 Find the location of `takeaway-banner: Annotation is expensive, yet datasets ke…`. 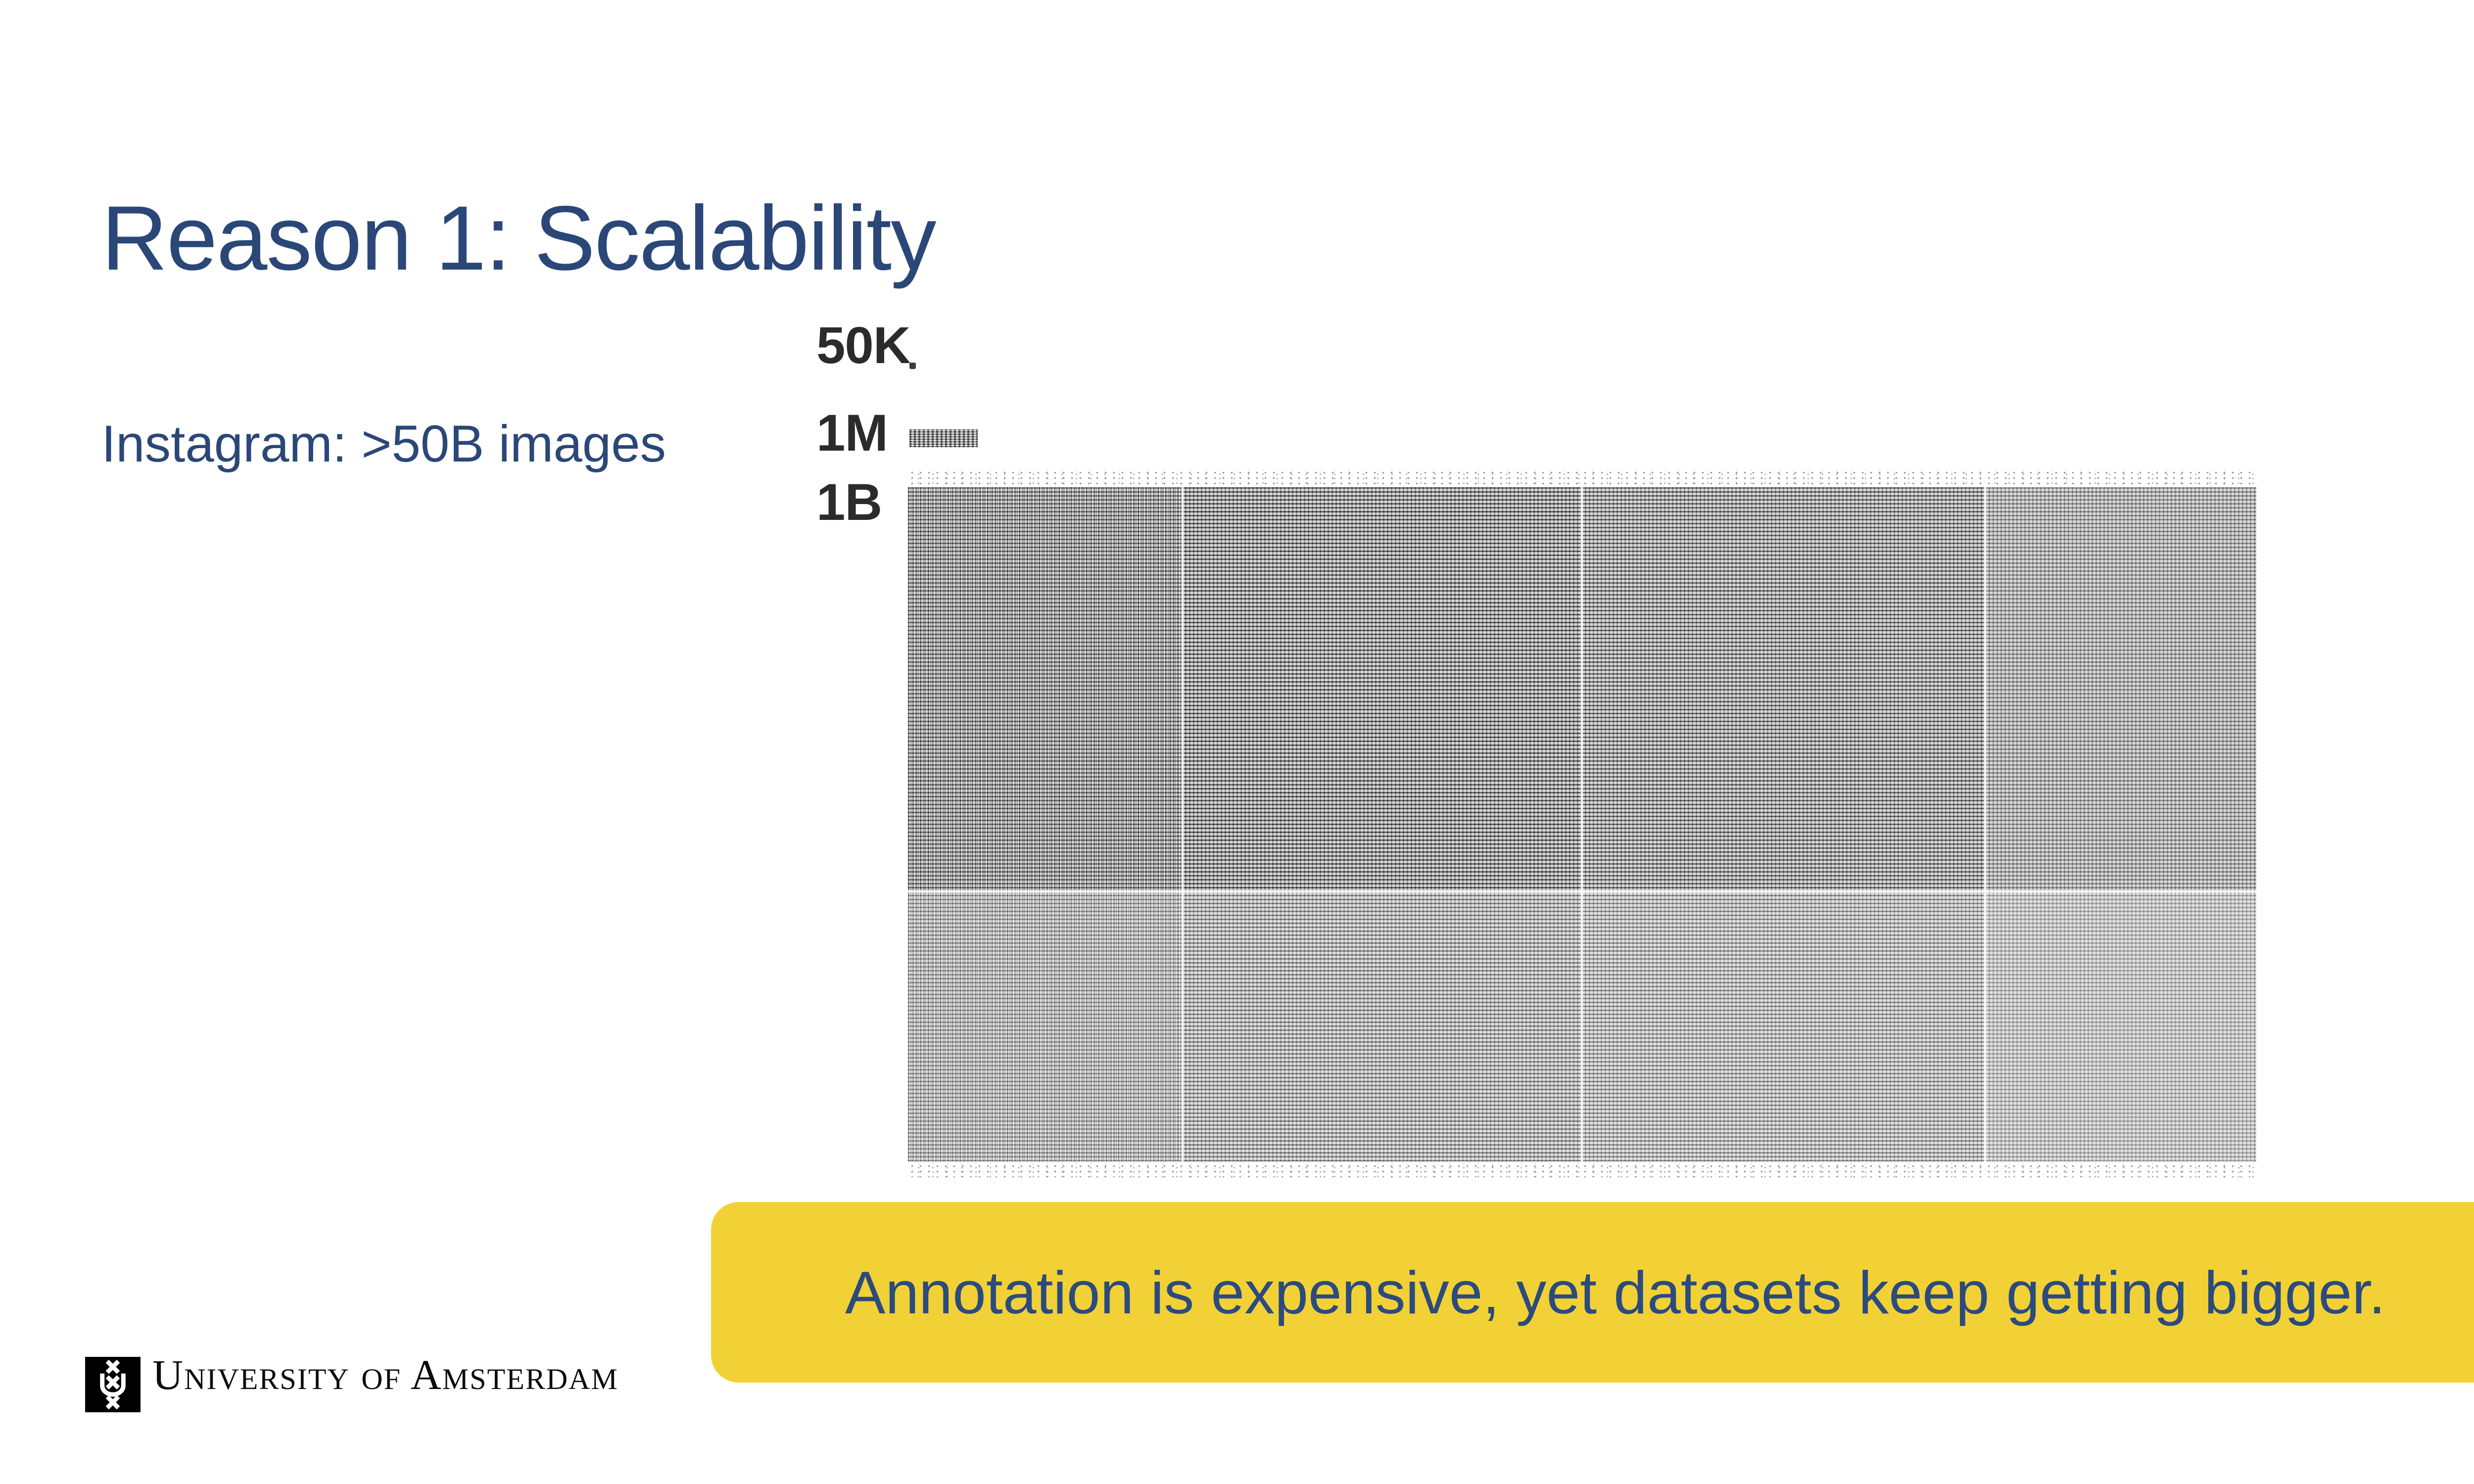

takeaway-banner: Annotation is expensive, yet datasets ke… is located at coordinates (1593, 1292).